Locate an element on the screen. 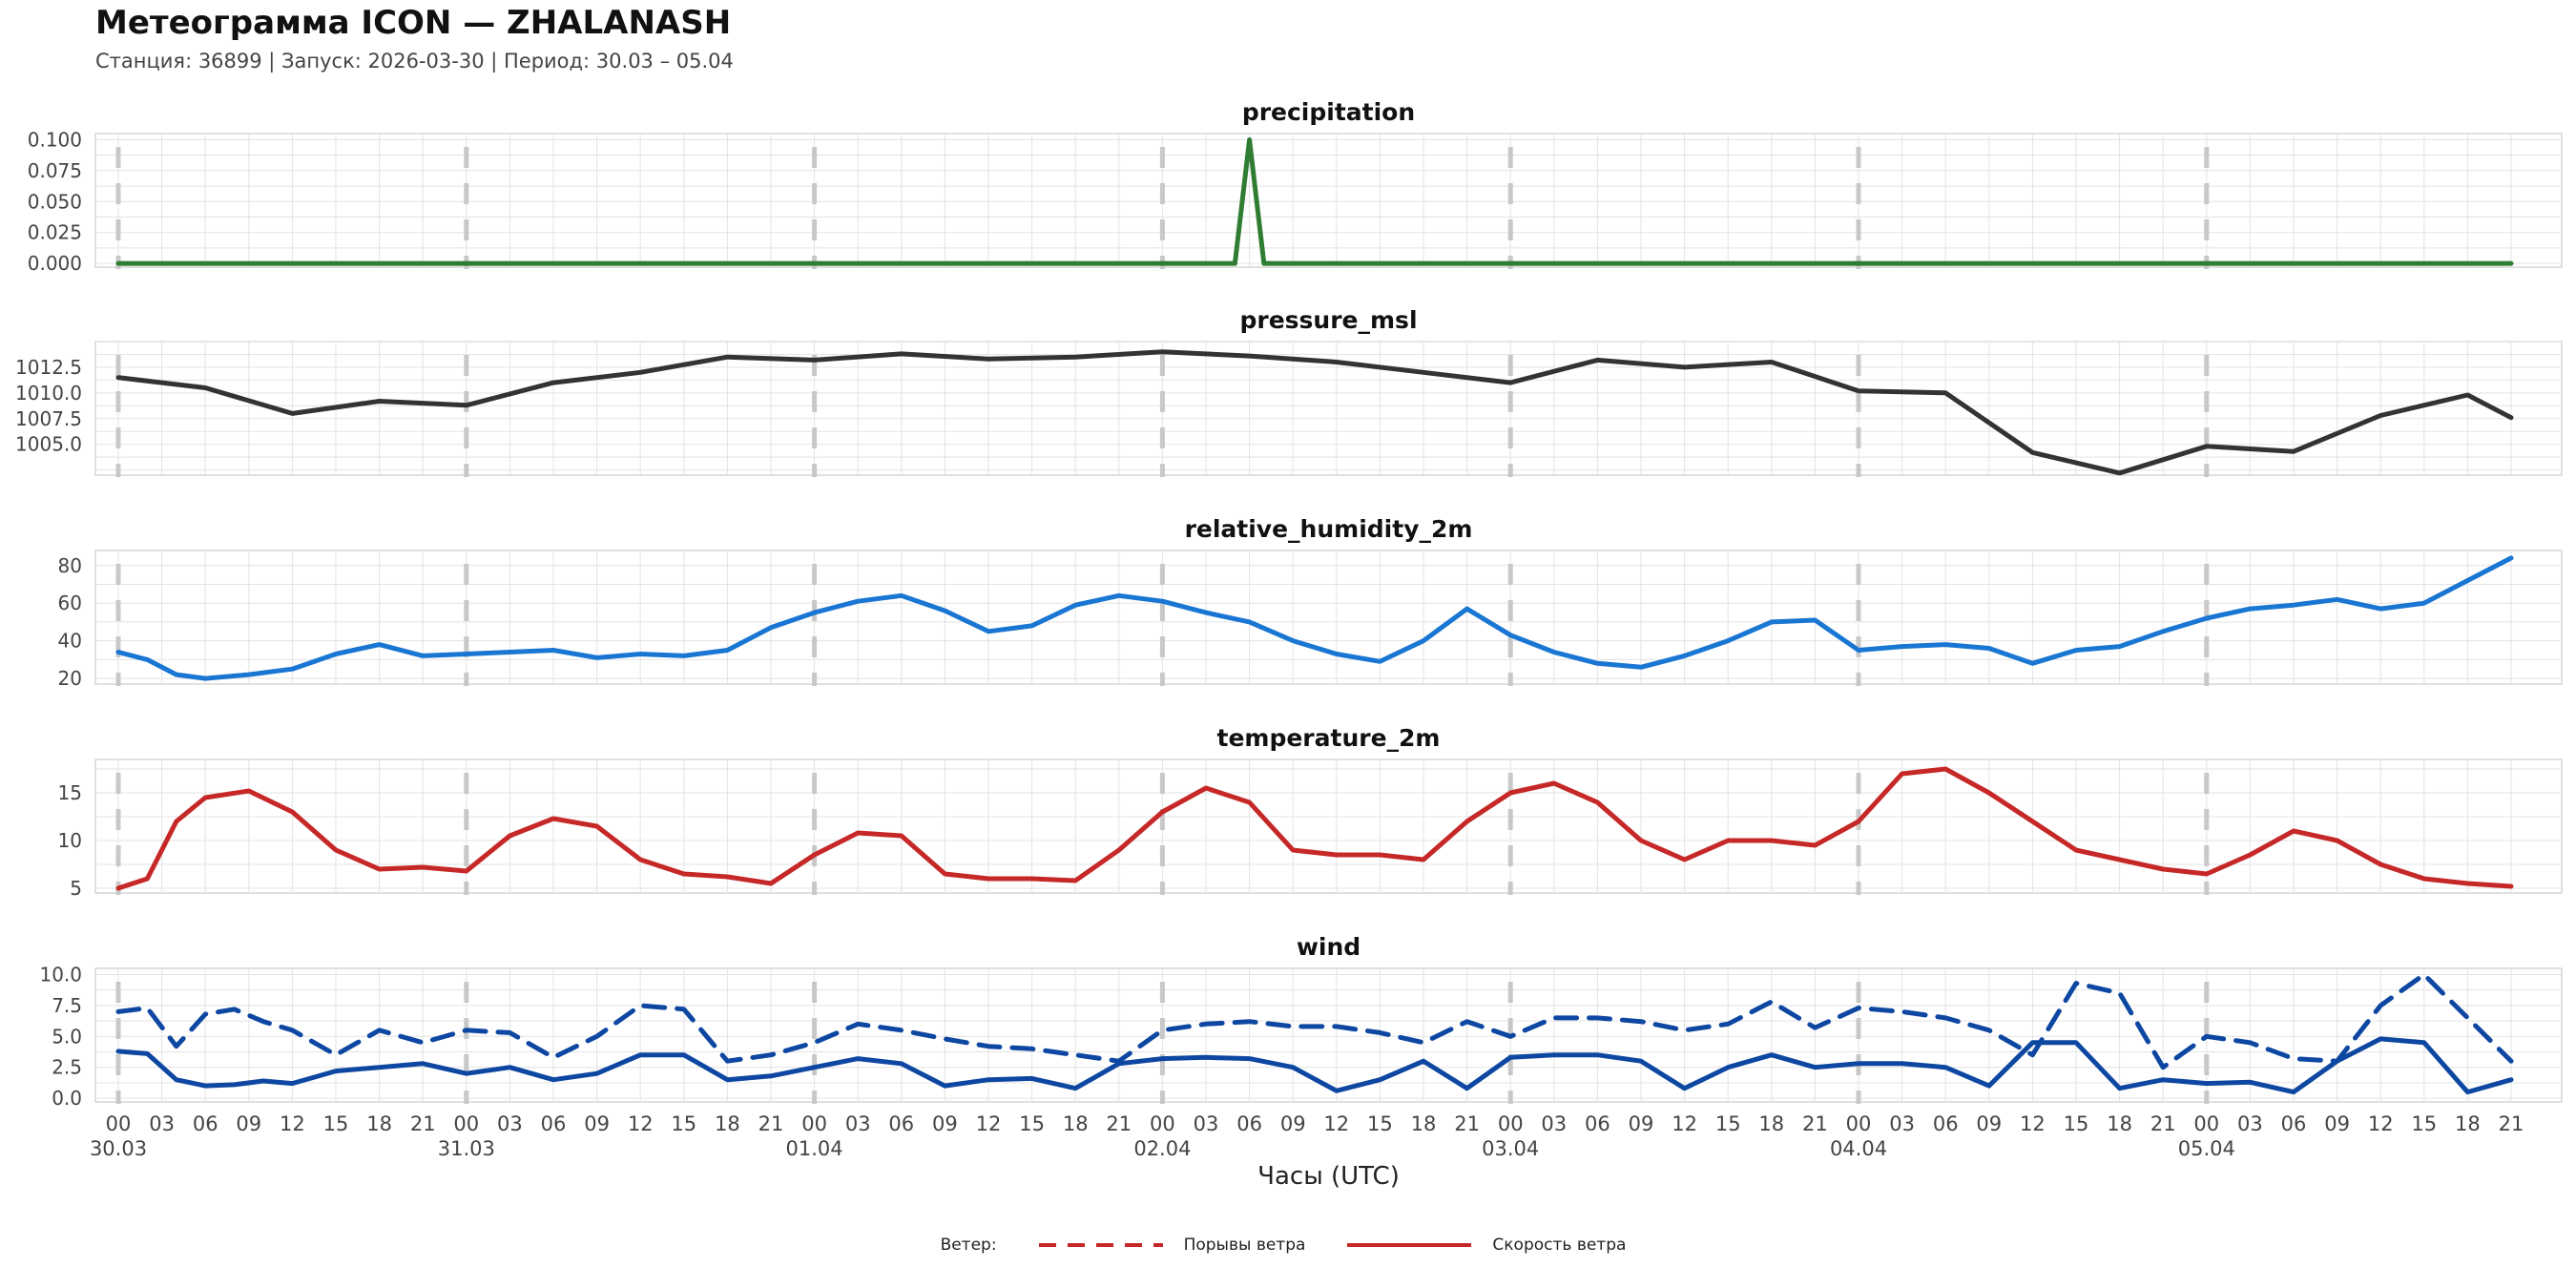 Image resolution: width=2576 pixels, height=1288 pixels. legend-item-gusts: Порывы ветра is located at coordinates (1161, 1245).